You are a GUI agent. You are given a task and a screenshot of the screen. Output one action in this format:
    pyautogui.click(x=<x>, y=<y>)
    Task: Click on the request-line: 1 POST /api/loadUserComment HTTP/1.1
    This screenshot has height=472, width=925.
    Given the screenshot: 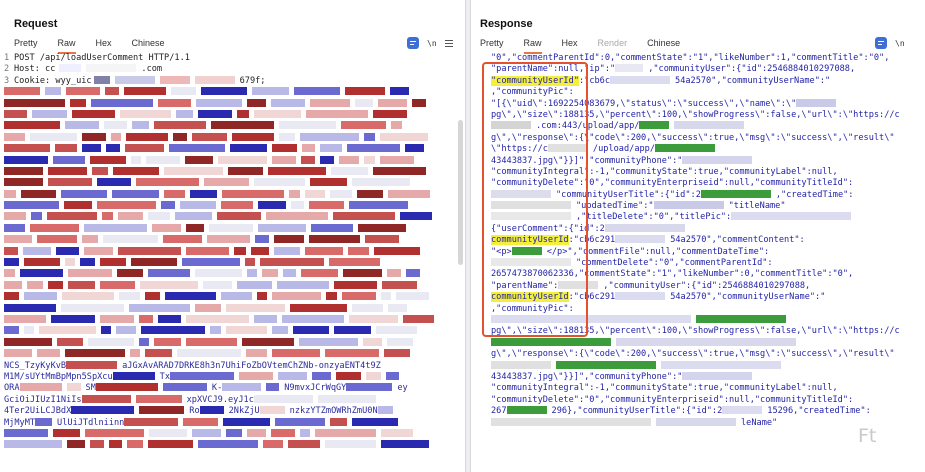 What is the action you would take?
    pyautogui.click(x=97, y=58)
    